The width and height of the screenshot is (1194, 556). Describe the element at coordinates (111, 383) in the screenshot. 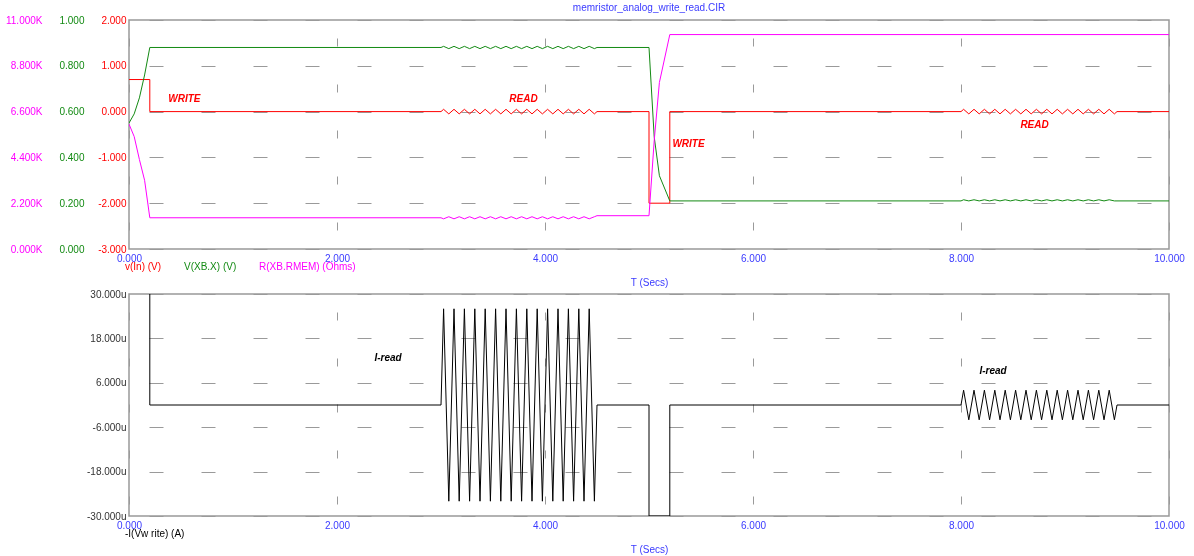

I see `y-tick-label: 6.000u` at that location.